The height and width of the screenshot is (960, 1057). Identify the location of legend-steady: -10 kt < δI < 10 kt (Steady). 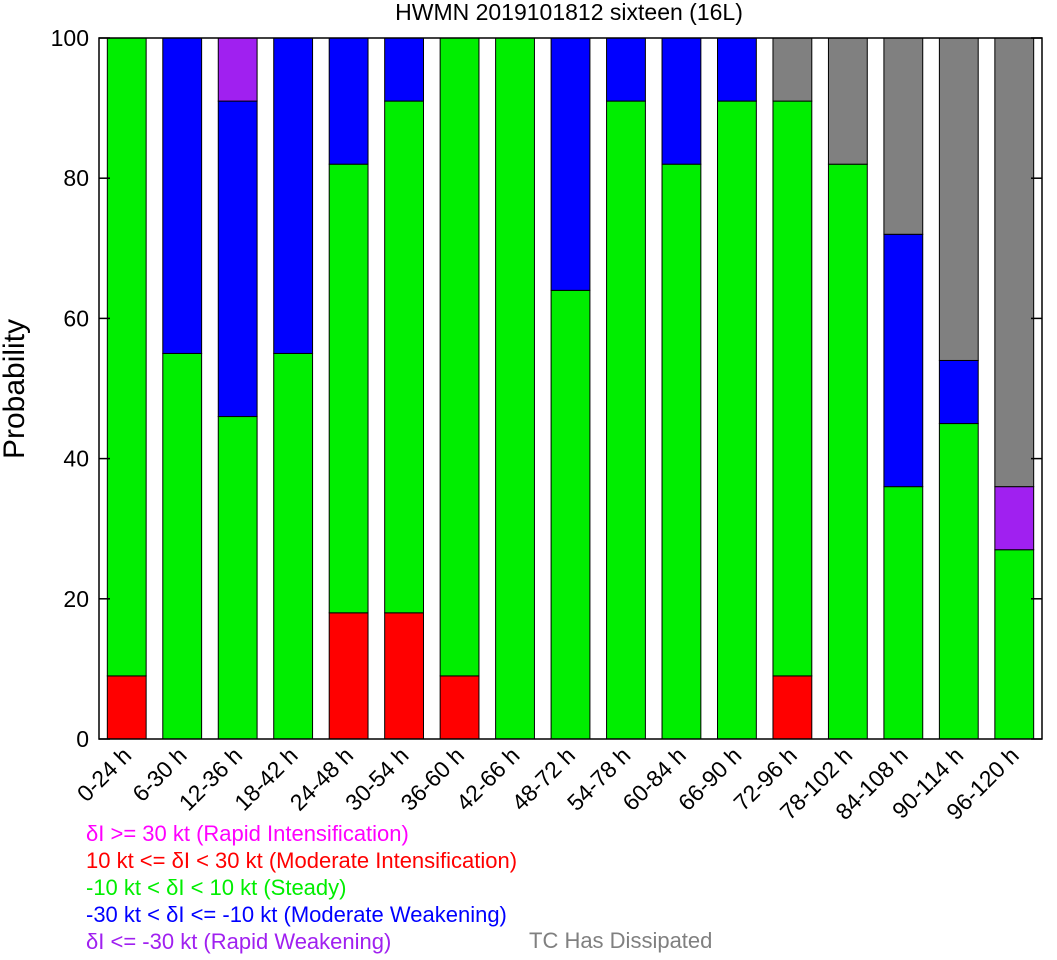
(216, 887).